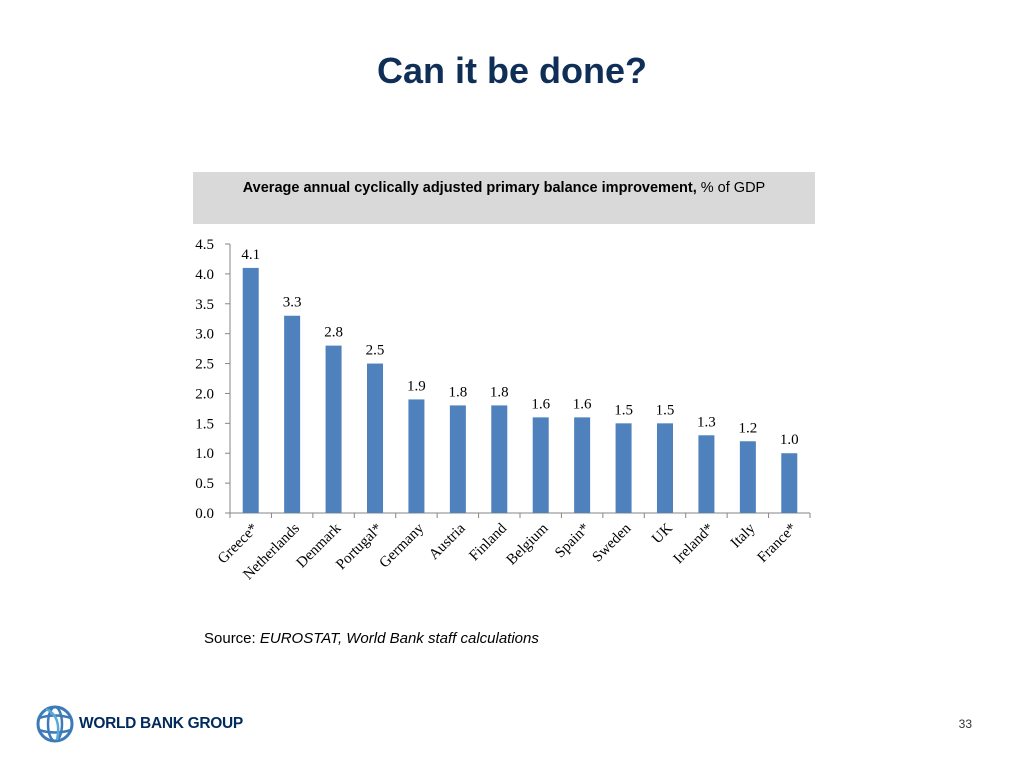 Image resolution: width=1024 pixels, height=768 pixels. Describe the element at coordinates (416, 386) in the screenshot. I see `data-label: 1.9` at that location.